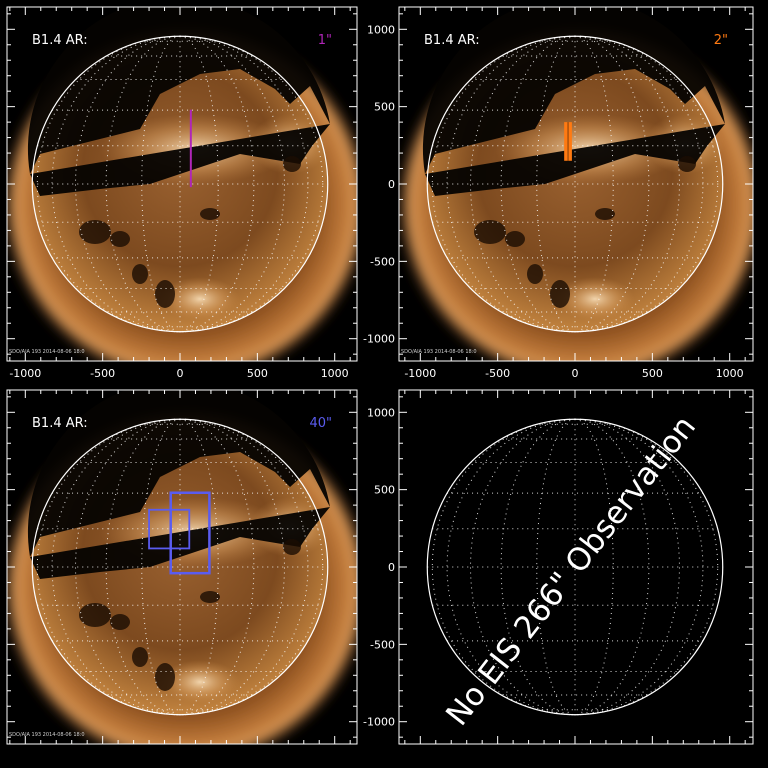 The width and height of the screenshot is (768, 768). I want to click on fov-label: 40", so click(320, 423).